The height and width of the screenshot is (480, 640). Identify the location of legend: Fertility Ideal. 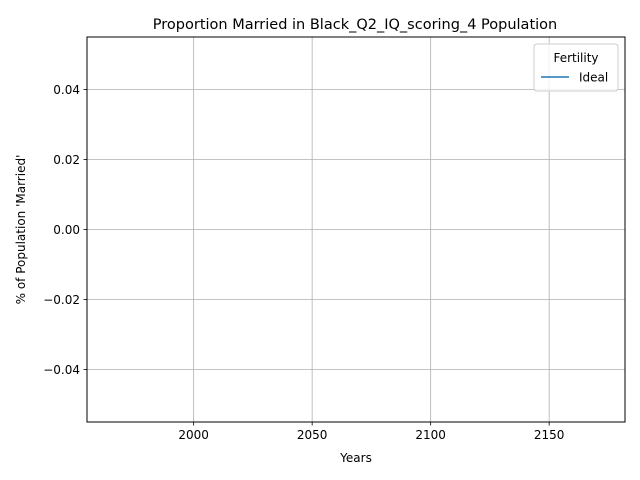
(576, 67).